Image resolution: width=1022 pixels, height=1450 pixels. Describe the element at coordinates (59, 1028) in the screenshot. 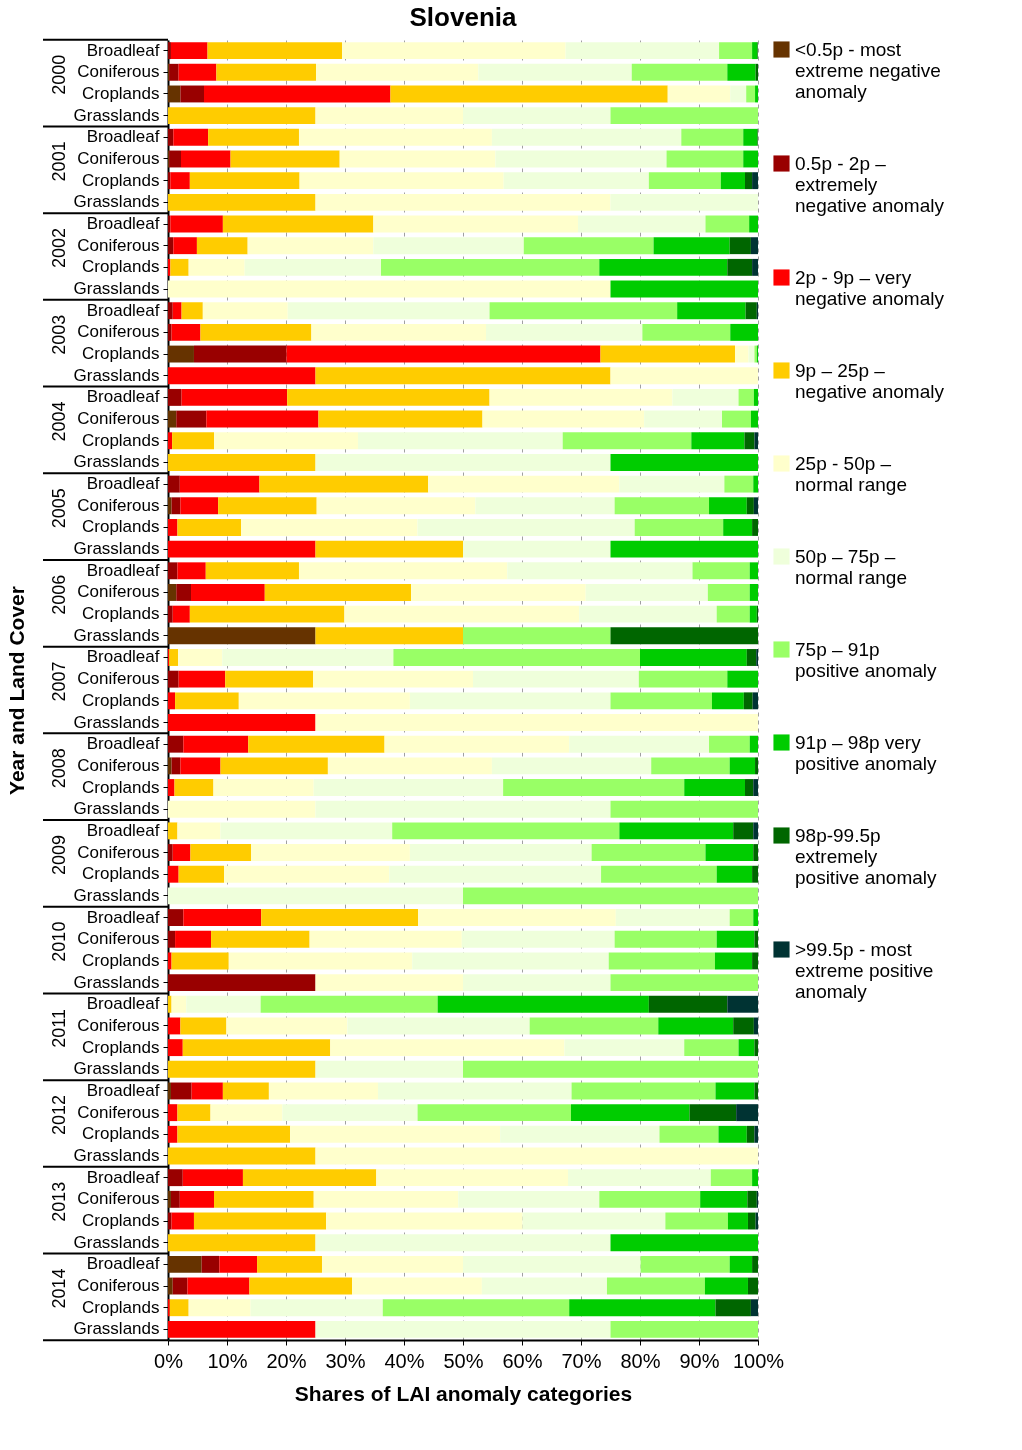

I see `text: 2011` at that location.